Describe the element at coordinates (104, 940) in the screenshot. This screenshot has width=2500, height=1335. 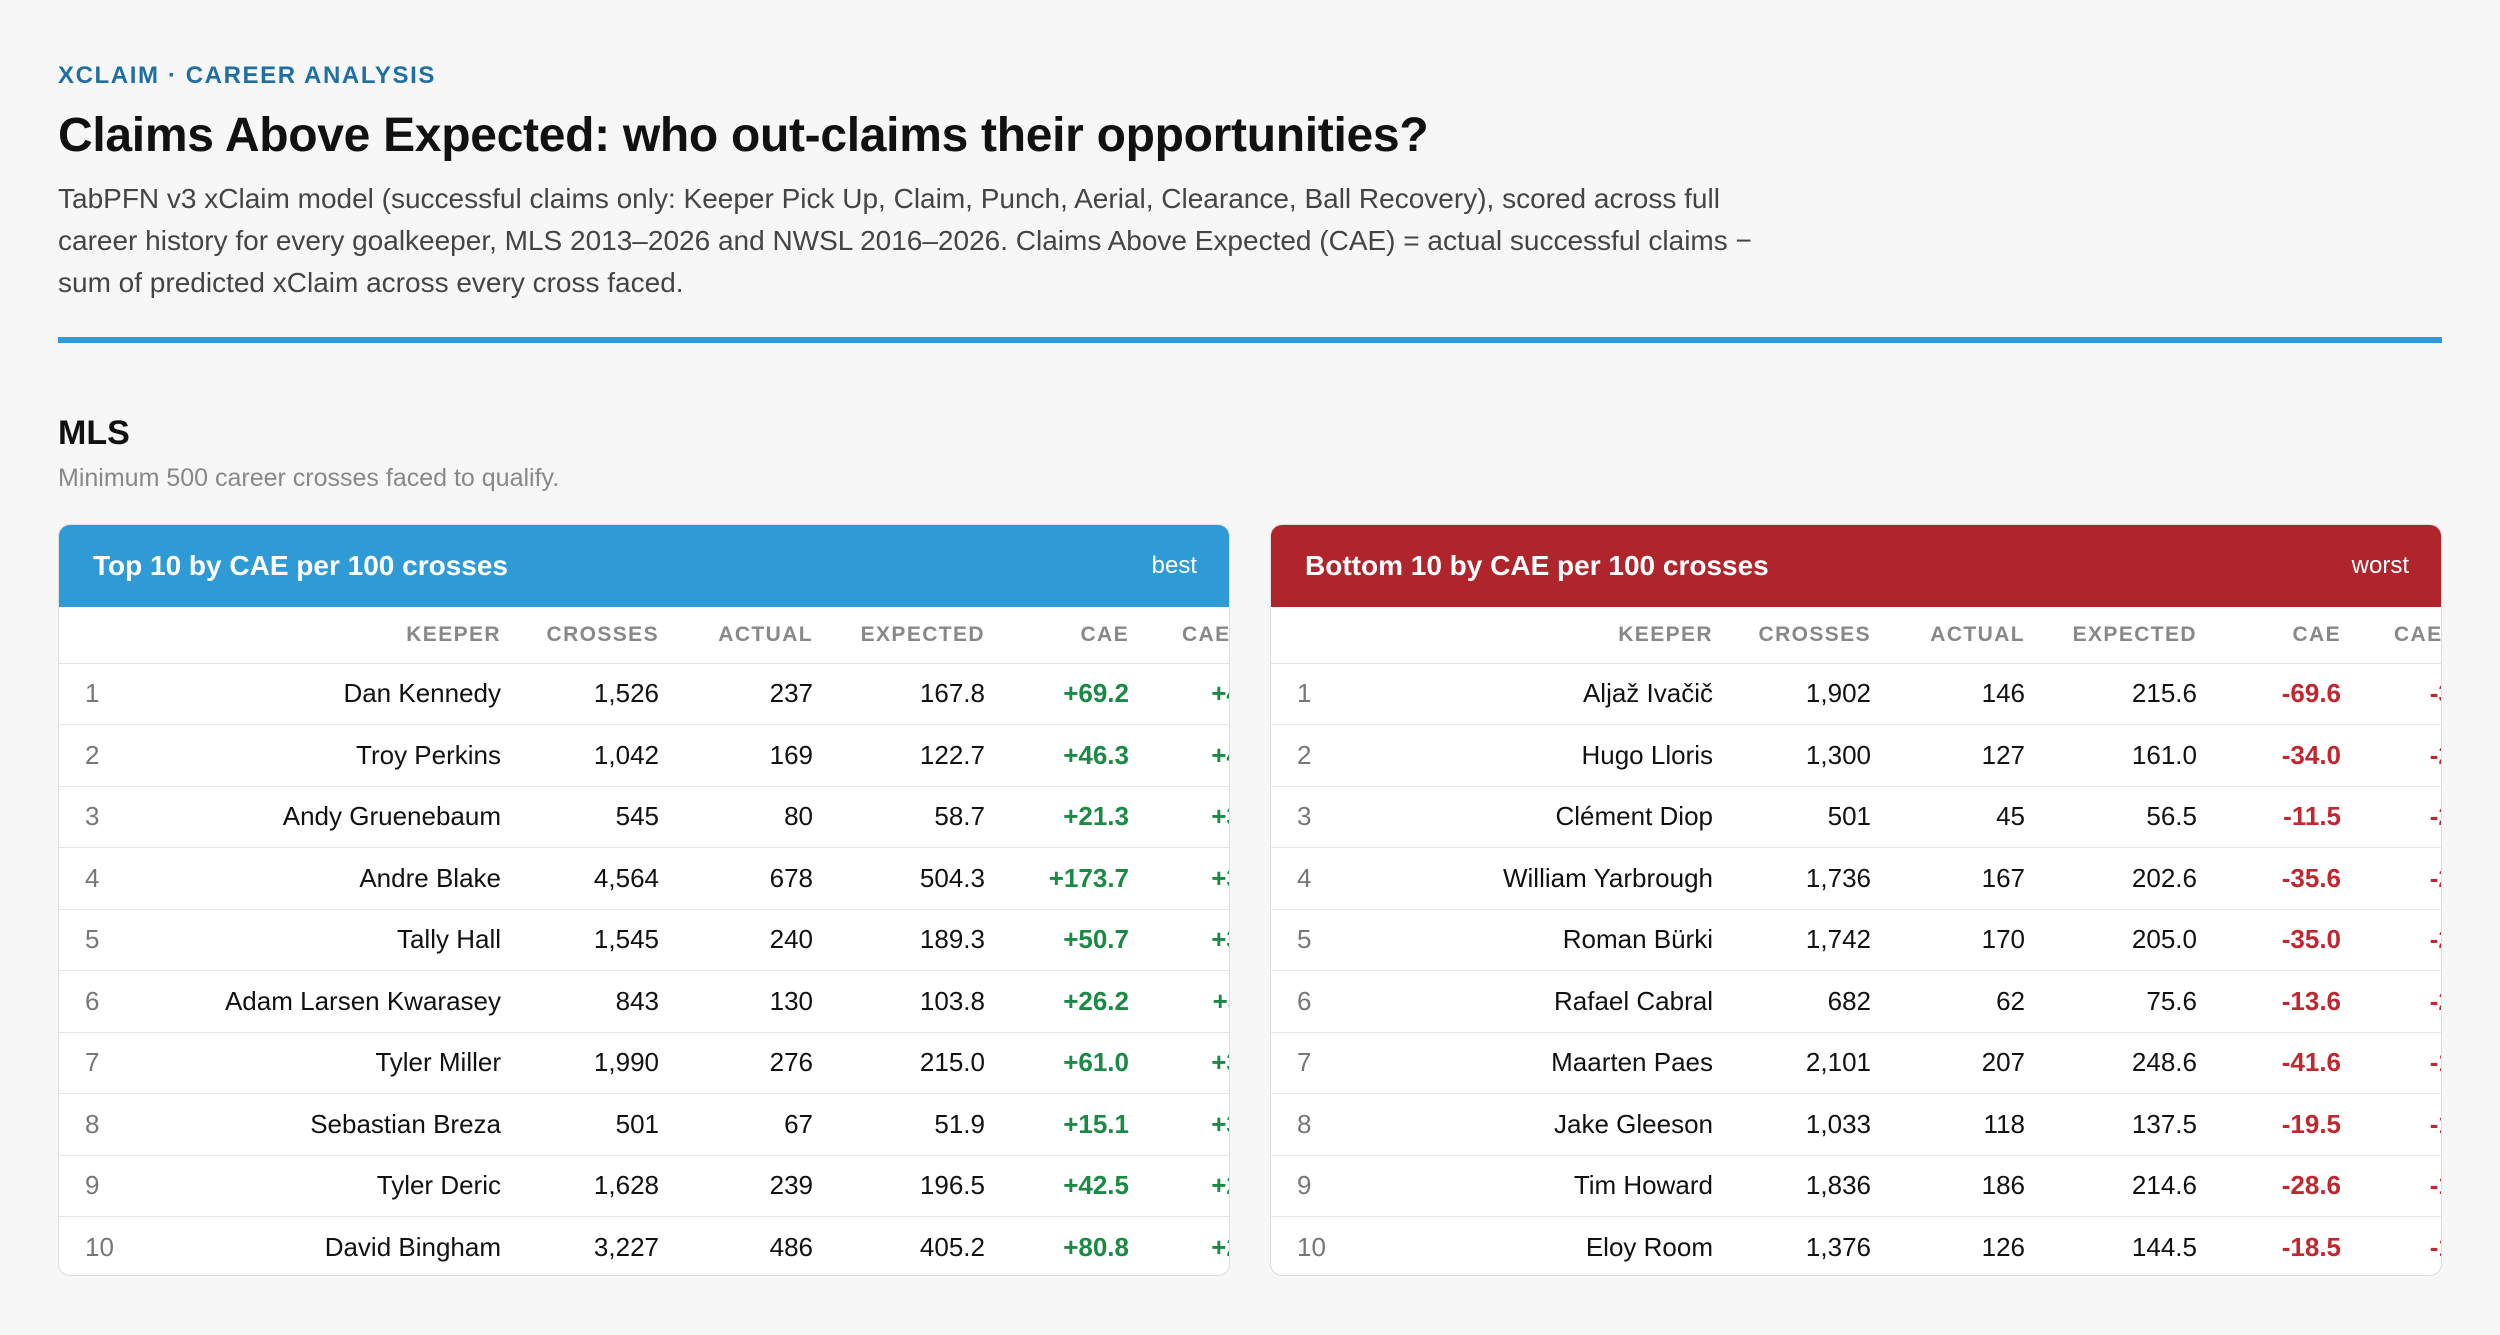
I see `cell-rank: 5` at that location.